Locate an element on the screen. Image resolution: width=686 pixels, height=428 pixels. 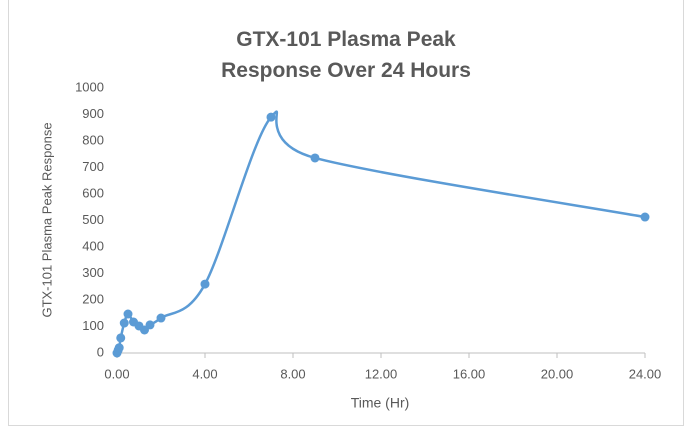
x-tick-label: 24.00 is located at coordinates (645, 373).